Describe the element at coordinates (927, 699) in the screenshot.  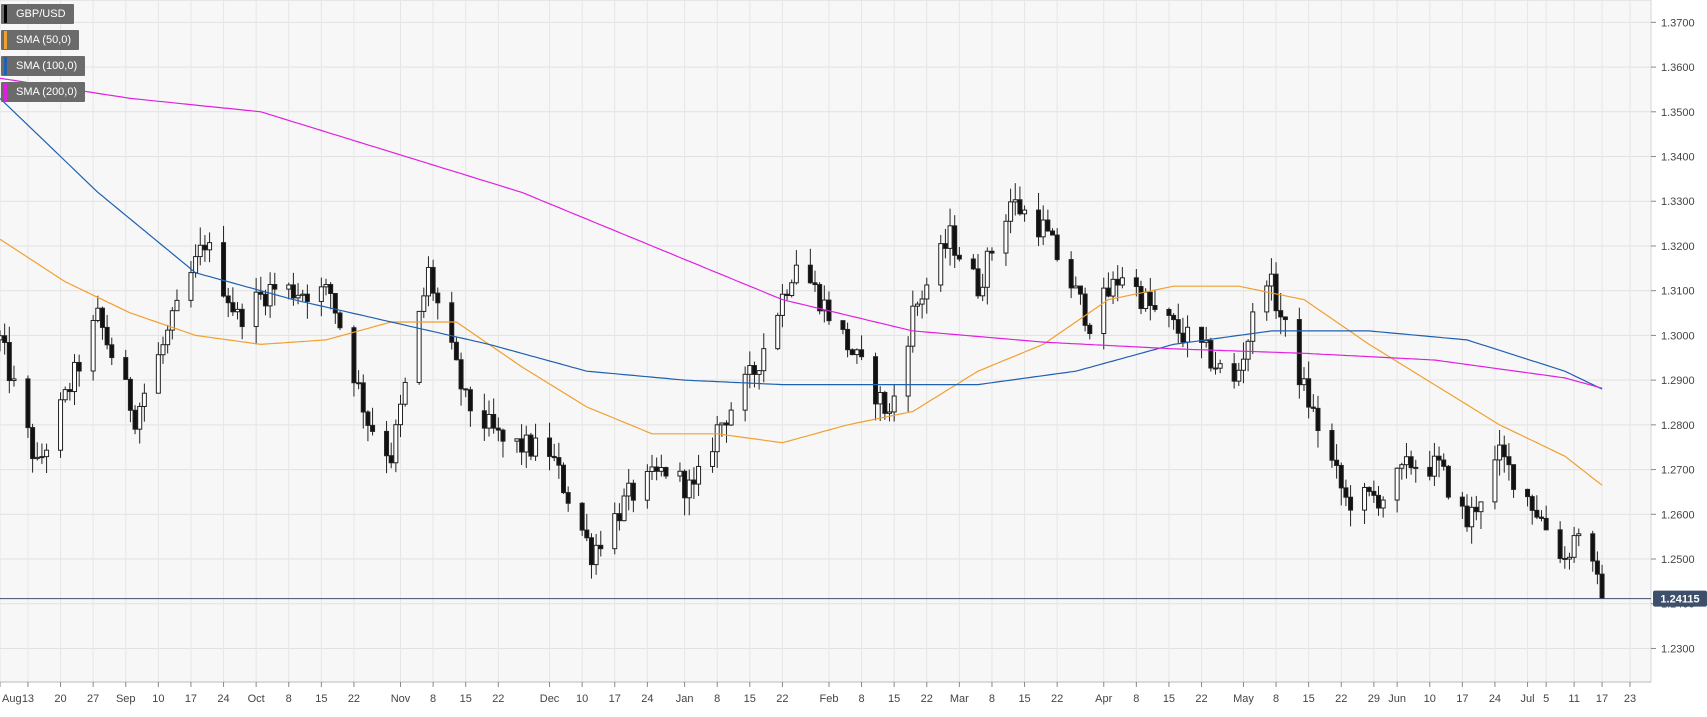
I see `x-tick-label: 22` at that location.